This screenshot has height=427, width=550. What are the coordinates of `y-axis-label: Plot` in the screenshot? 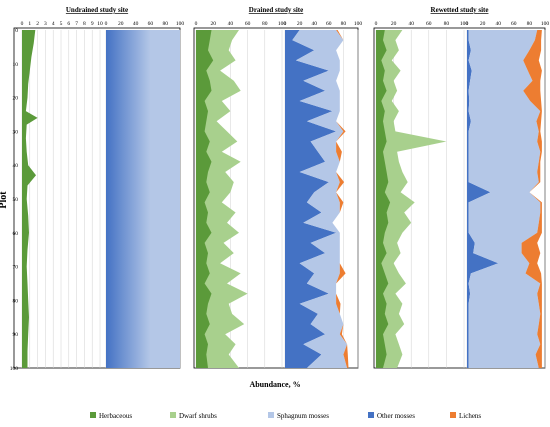 It's located at (4, 200).